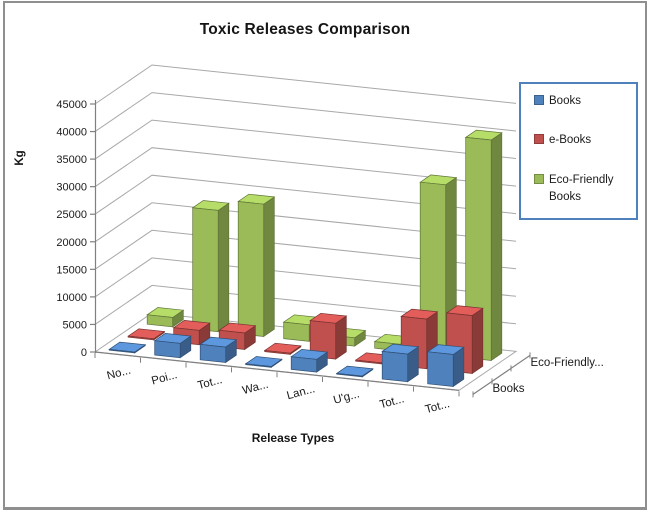 The width and height of the screenshot is (650, 512). I want to click on y-tick-label-10000: 10000, so click(71, 298).